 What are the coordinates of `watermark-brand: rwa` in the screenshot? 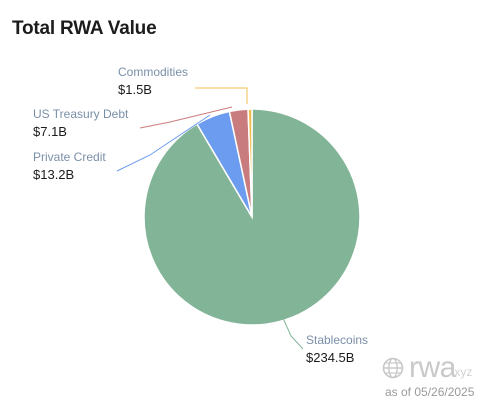 It's located at (432, 367).